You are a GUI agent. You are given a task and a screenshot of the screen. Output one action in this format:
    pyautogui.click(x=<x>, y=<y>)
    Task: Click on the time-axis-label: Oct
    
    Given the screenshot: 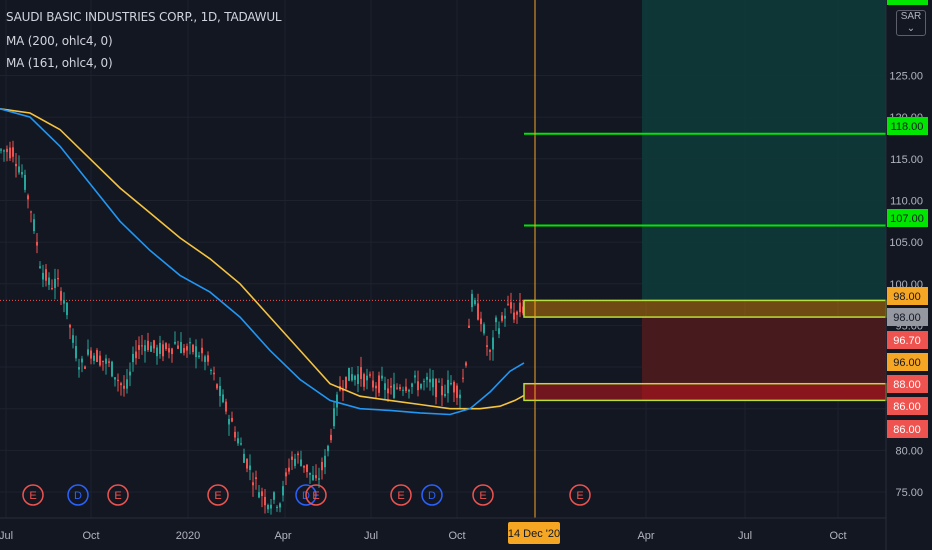 What is the action you would take?
    pyautogui.click(x=90, y=536)
    